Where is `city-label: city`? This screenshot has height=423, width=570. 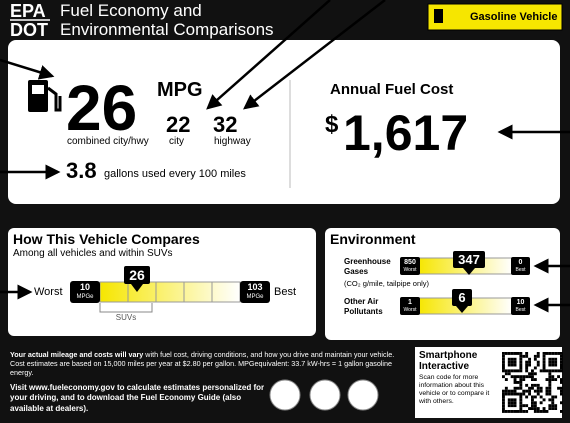
city-label: city is located at coordinates (176, 141).